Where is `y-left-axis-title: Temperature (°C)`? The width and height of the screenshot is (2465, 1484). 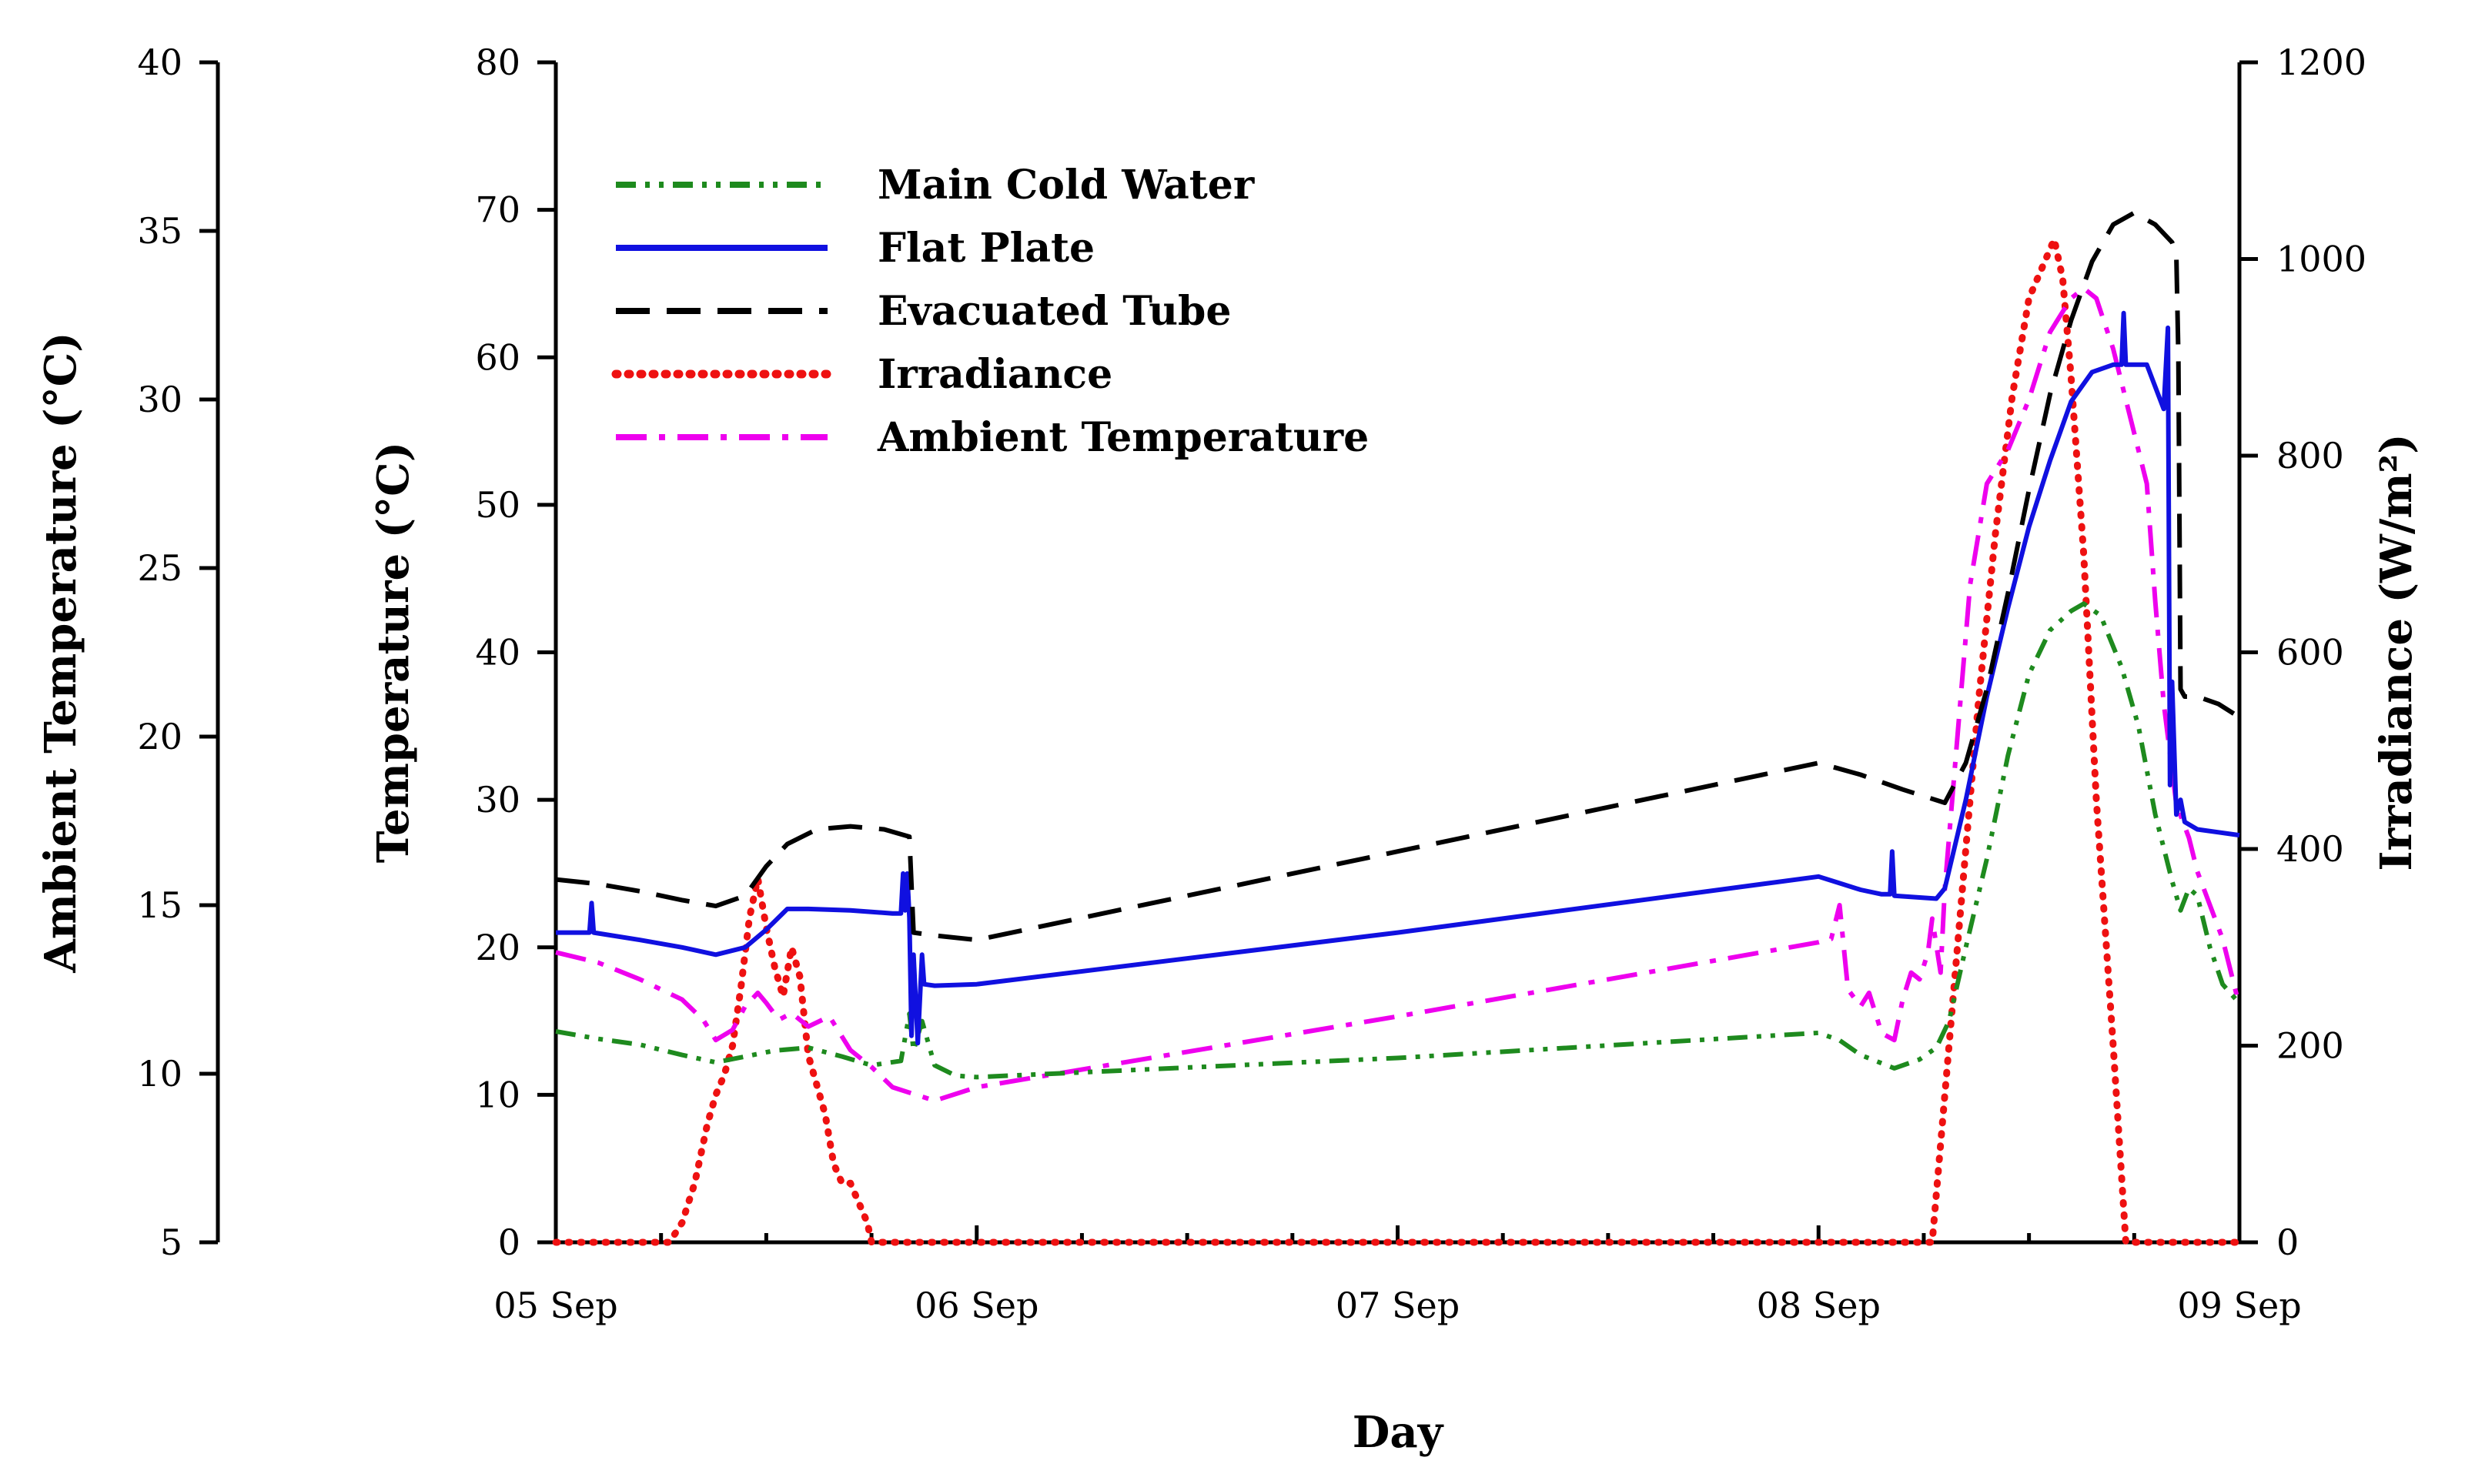
y-left-axis-title: Temperature (°C) is located at coordinates (393, 653).